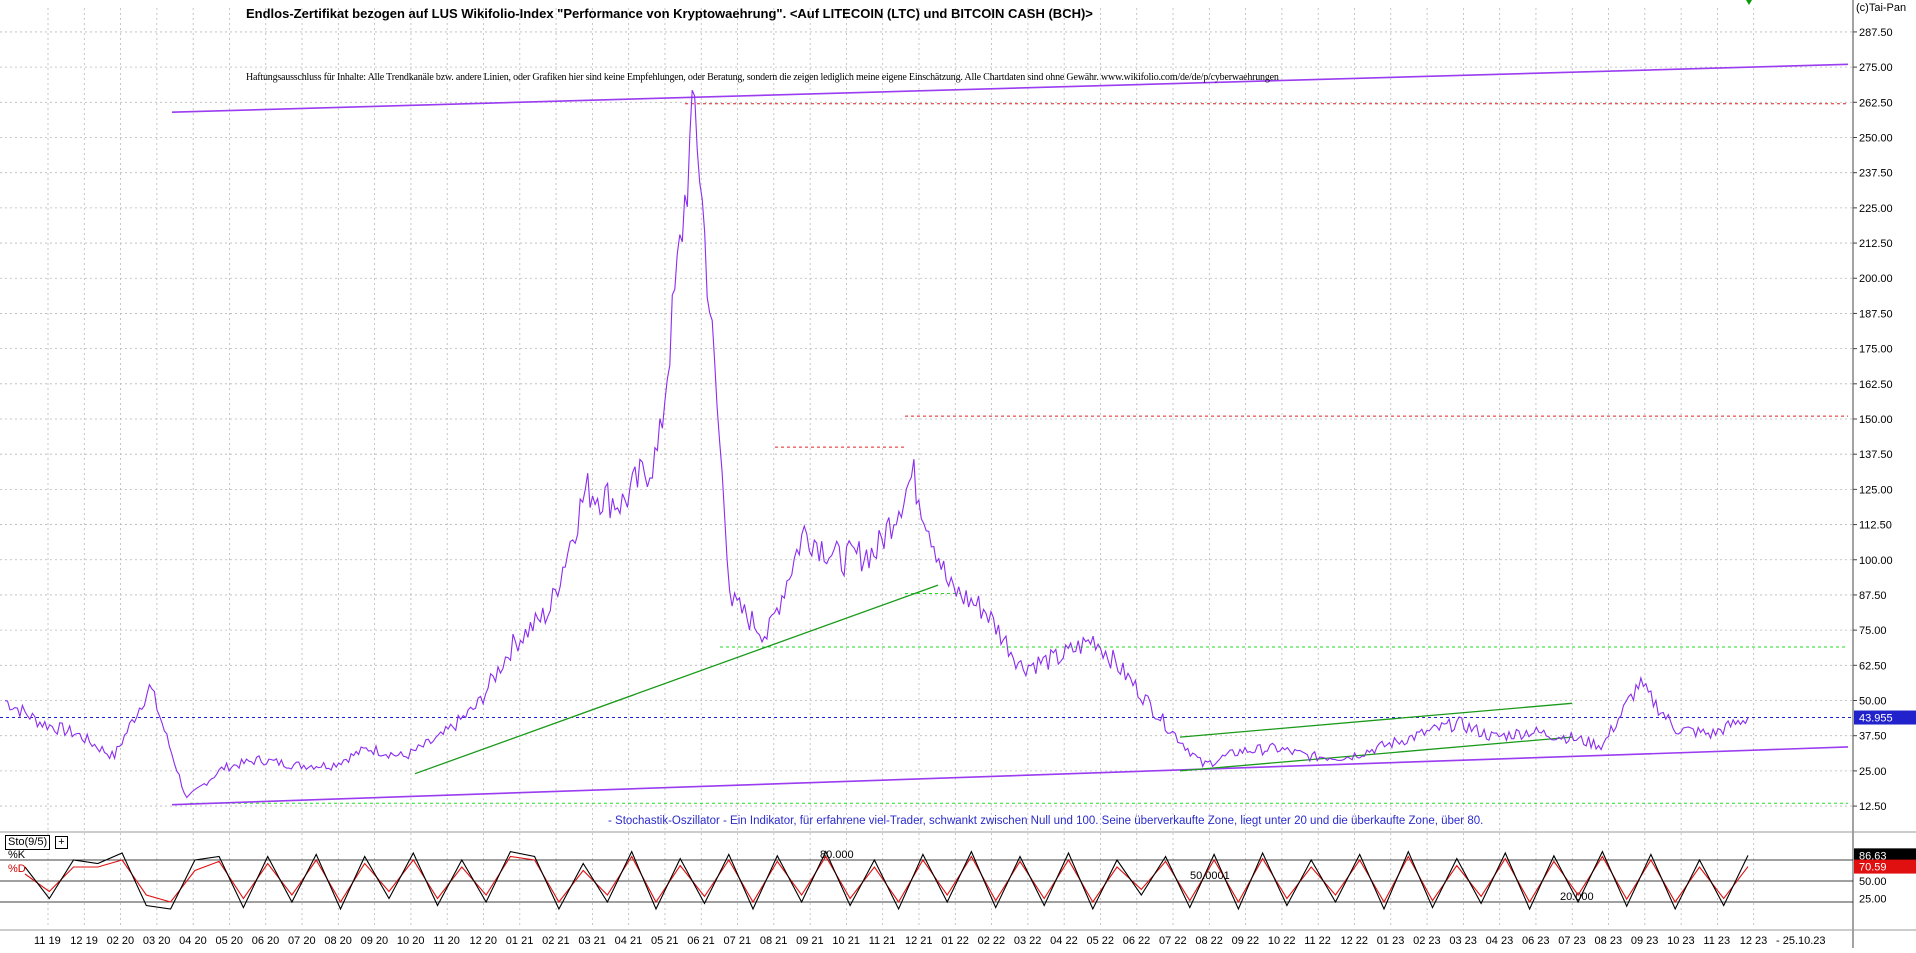  Describe the element at coordinates (1876, 455) in the screenshot. I see `y-tick-label: 137.50` at that location.